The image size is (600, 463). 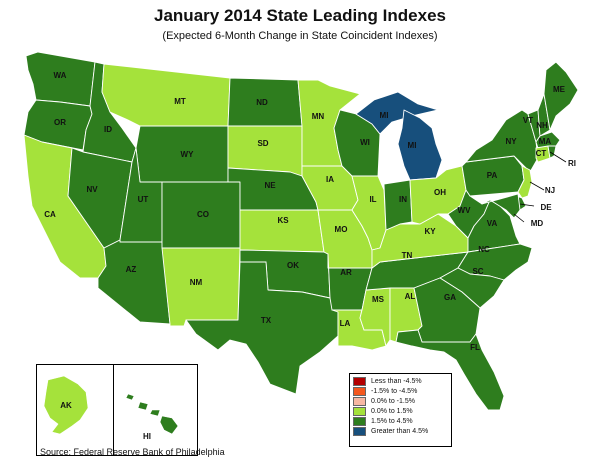 I want to click on label-ak: AK, so click(x=66, y=405).